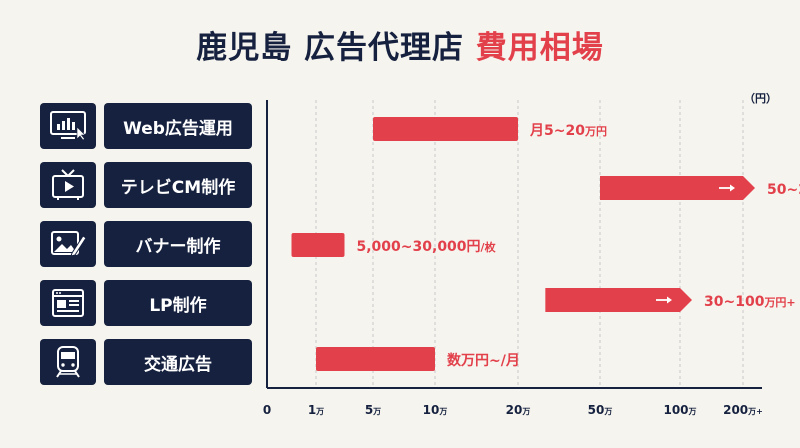  What do you see at coordinates (178, 303) in the screenshot?
I see `row-label-lp: LP制作` at bounding box center [178, 303].